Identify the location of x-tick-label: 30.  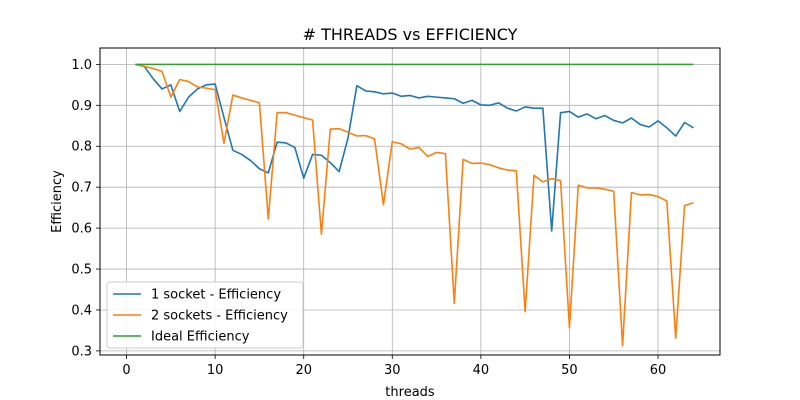
(392, 370).